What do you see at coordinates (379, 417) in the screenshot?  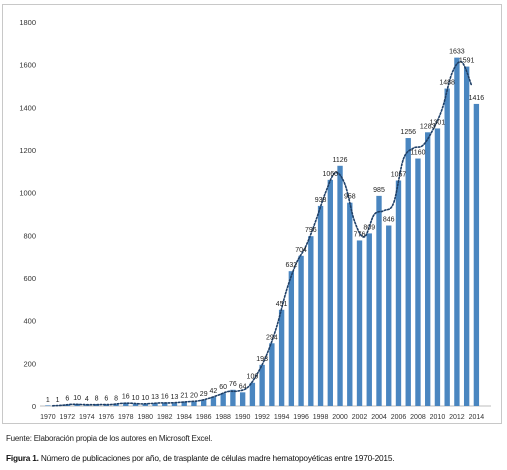 I see `x-tick-label: 2004` at bounding box center [379, 417].